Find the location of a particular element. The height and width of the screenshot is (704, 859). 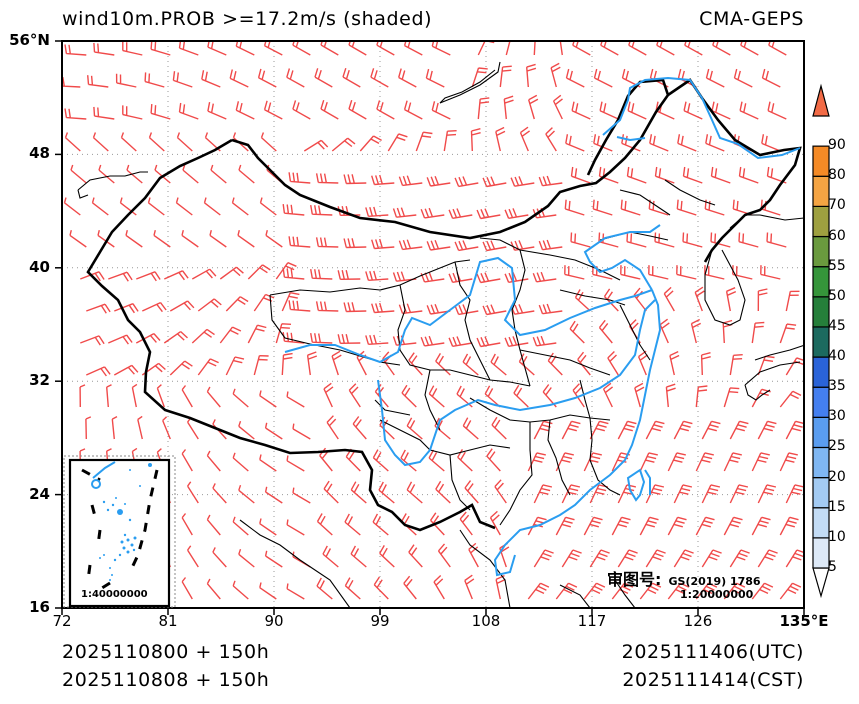

y-tick-label: 24 is located at coordinates (39, 493).